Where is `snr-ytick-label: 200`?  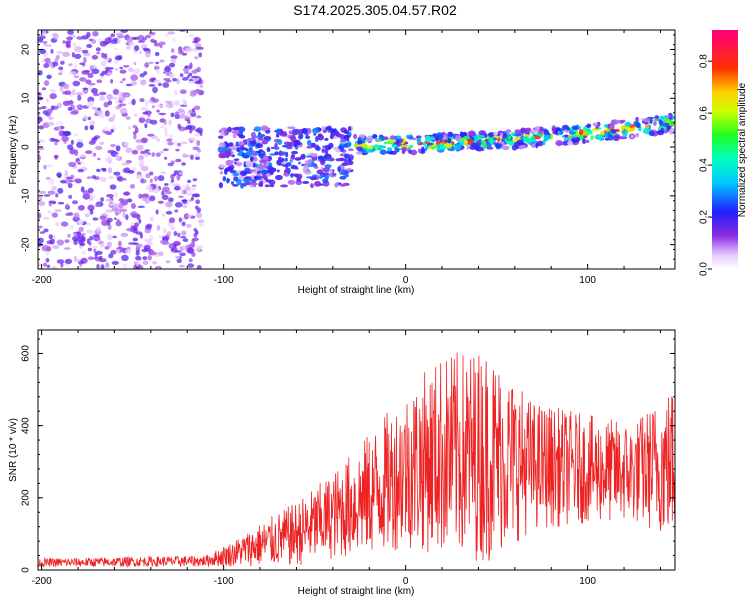 snr-ytick-label: 200 is located at coordinates (26, 497).